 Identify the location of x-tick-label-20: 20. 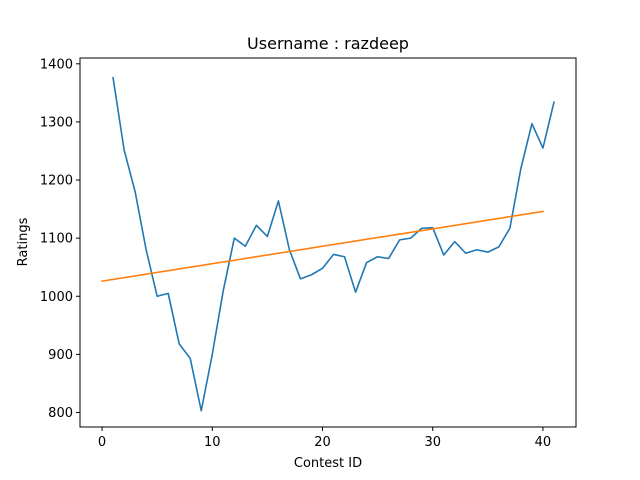
(322, 442).